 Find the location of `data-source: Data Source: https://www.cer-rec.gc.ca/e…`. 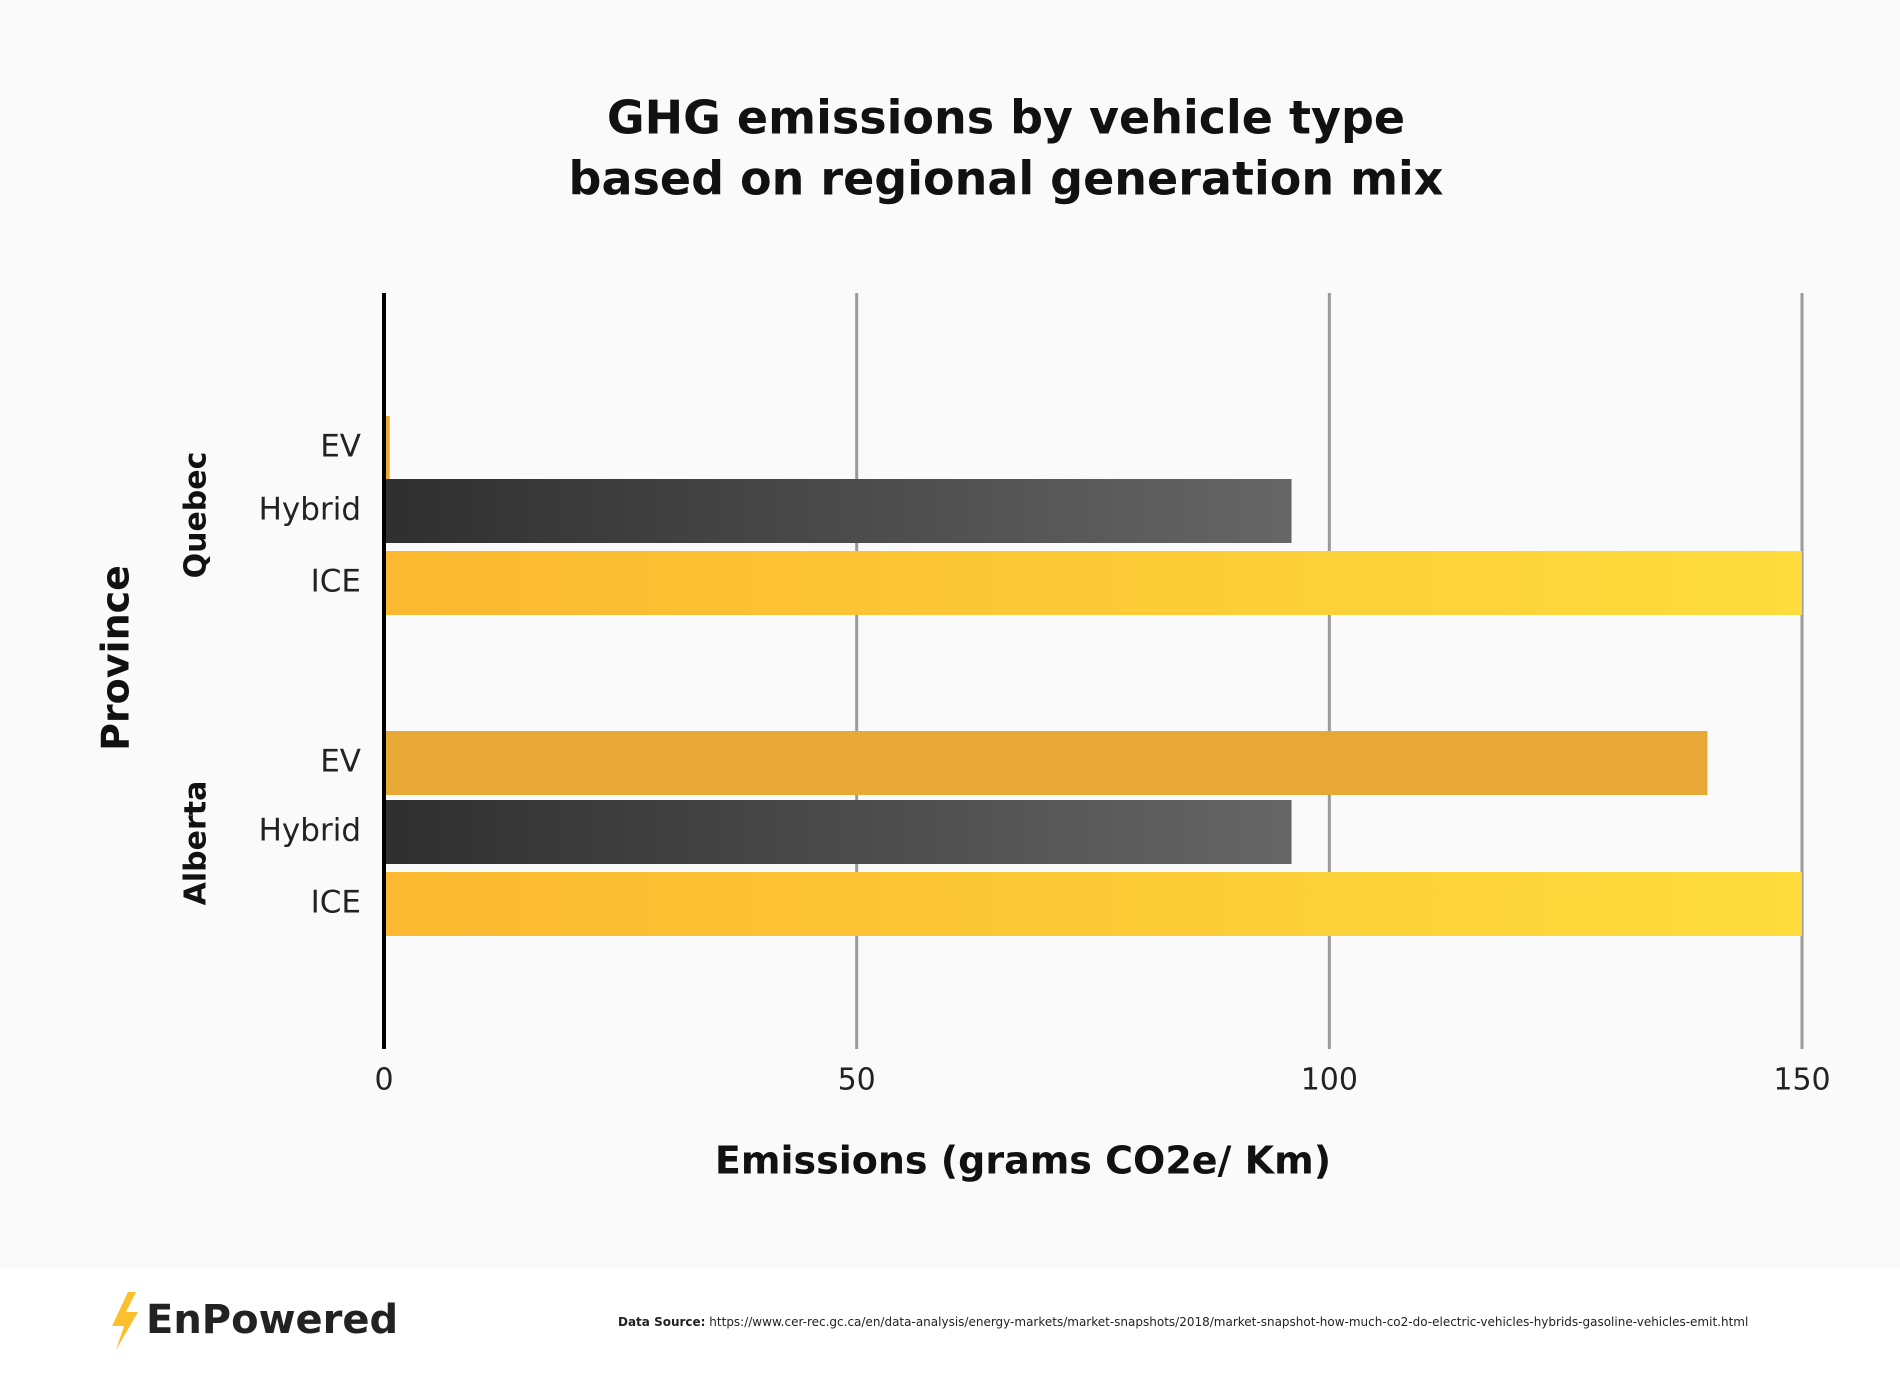

data-source: Data Source: https://www.cer-rec.gc.ca/e… is located at coordinates (1183, 1322).